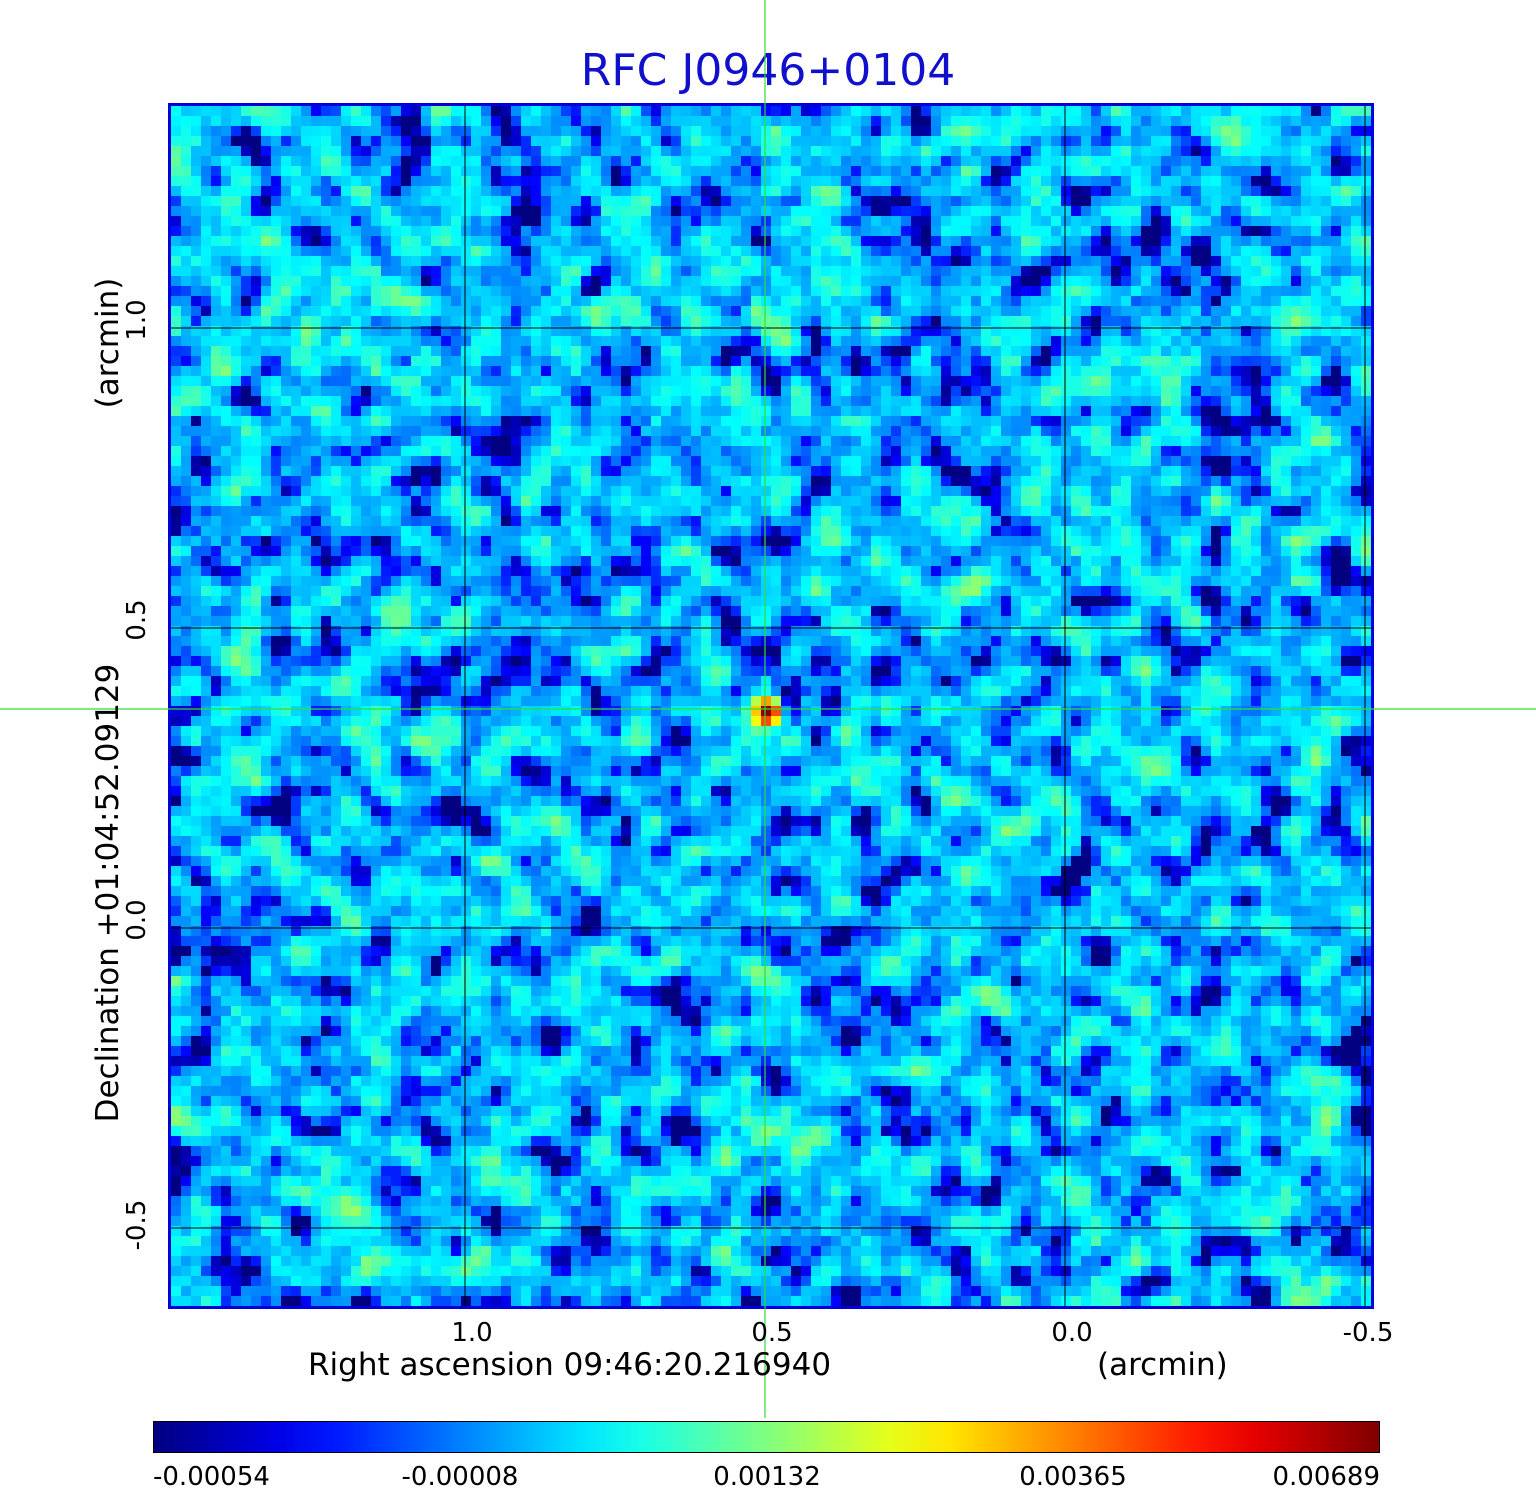  What do you see at coordinates (1368, 1333) in the screenshot?
I see `x-tick-label: -0.5` at bounding box center [1368, 1333].